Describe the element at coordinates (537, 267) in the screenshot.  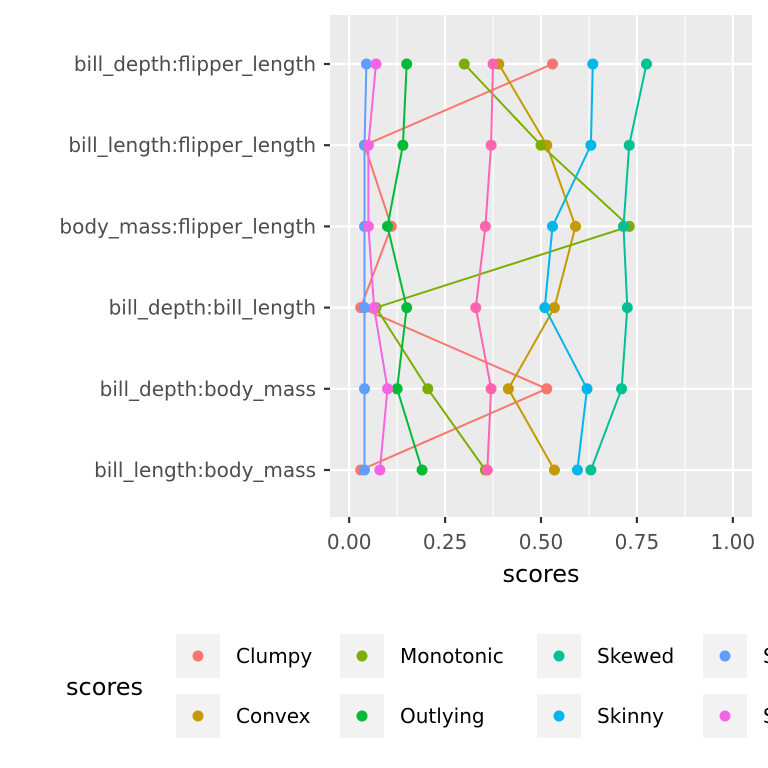
I see `series-line-convex` at that location.